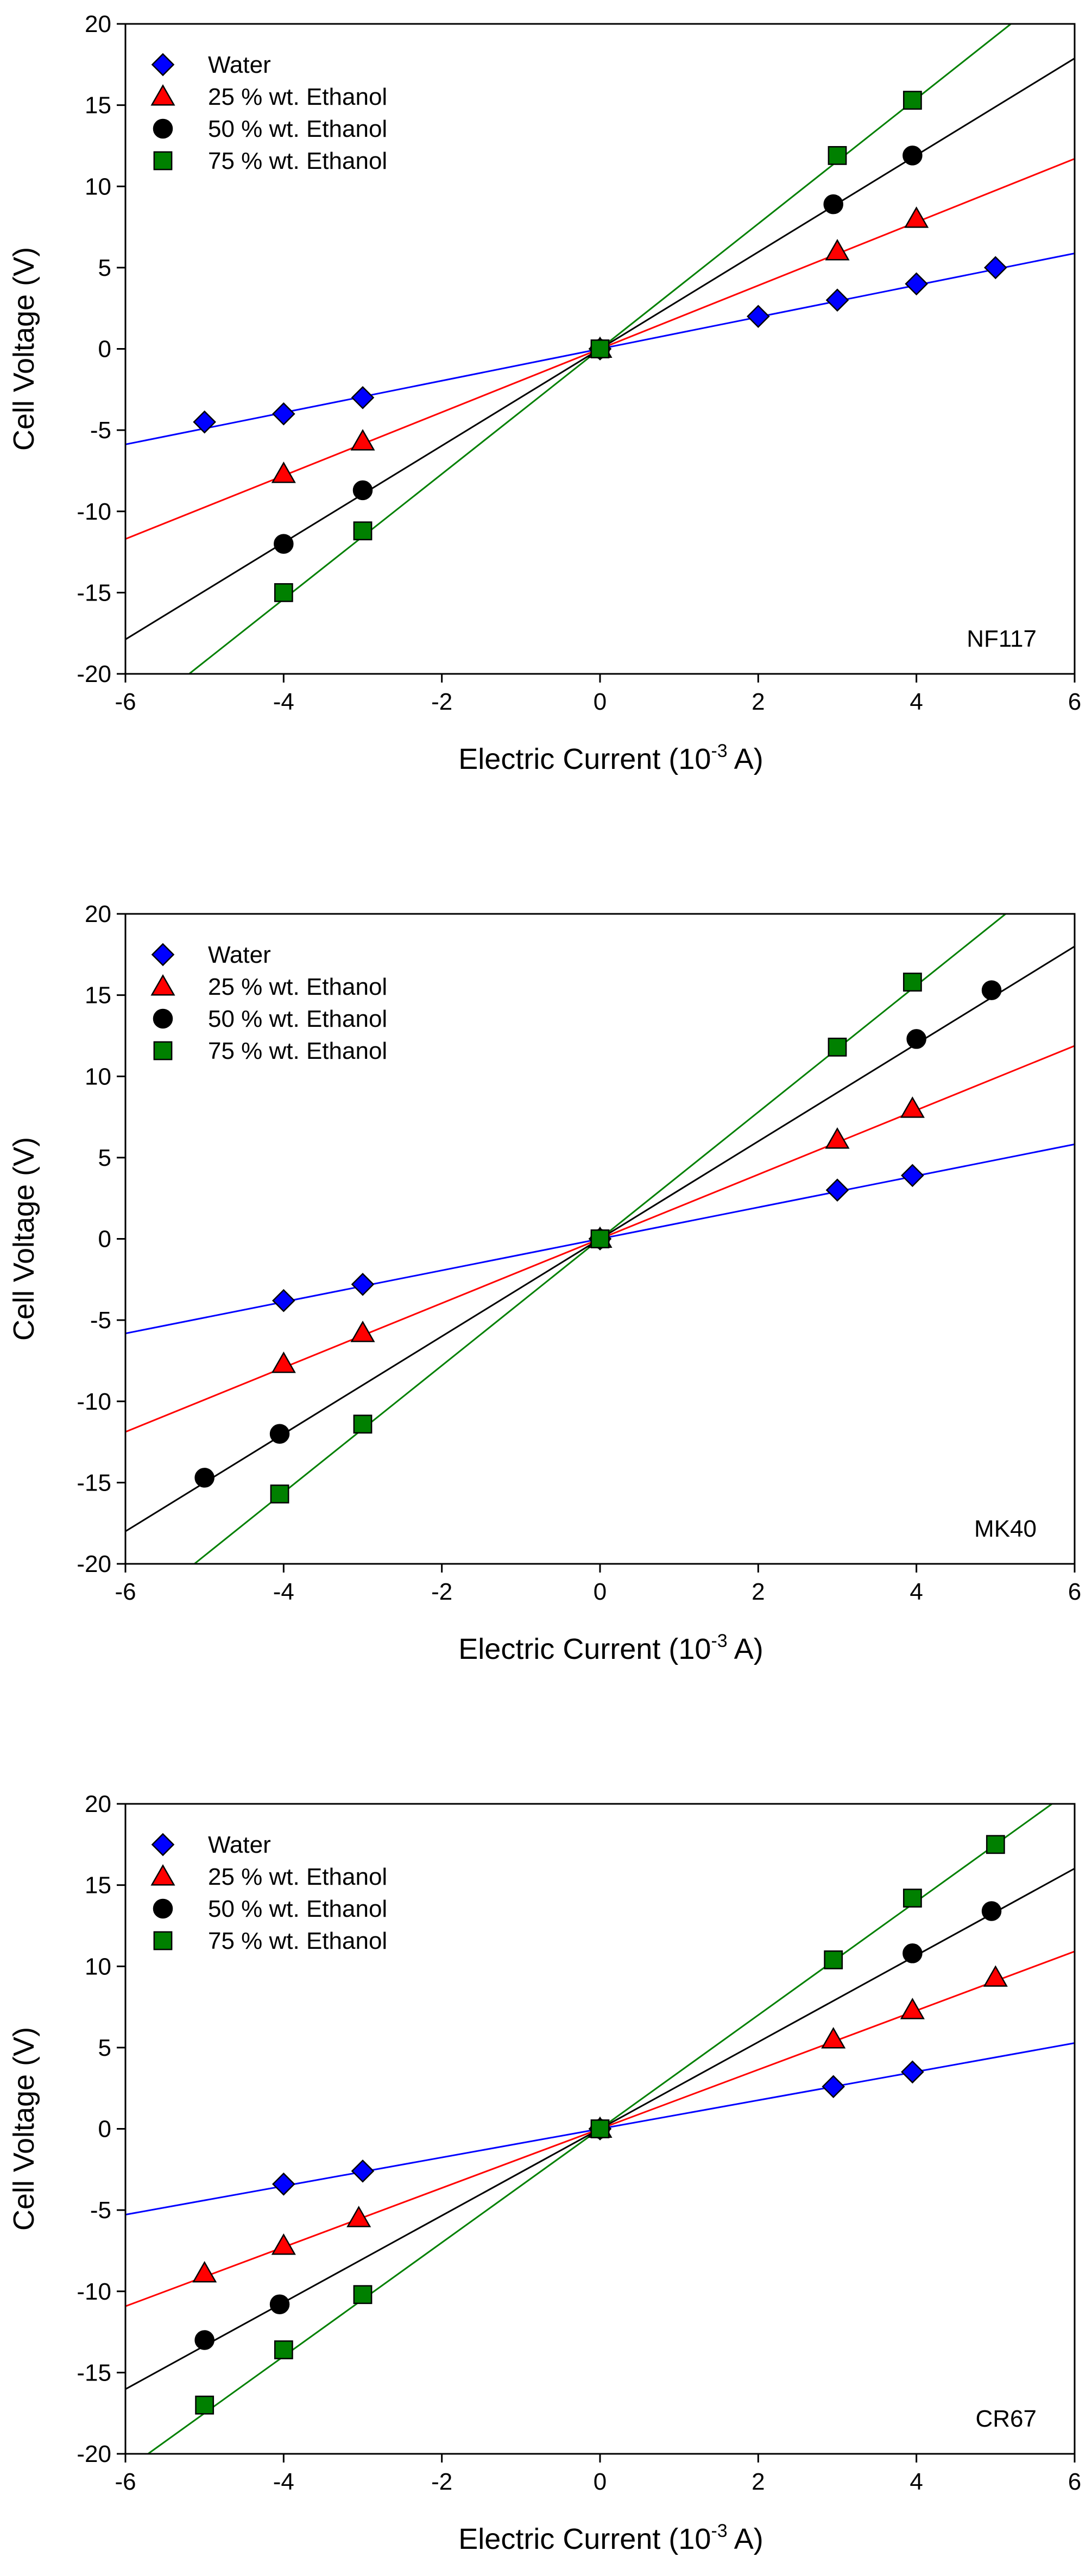  I want to click on panel-label: MK40, so click(1005, 1529).